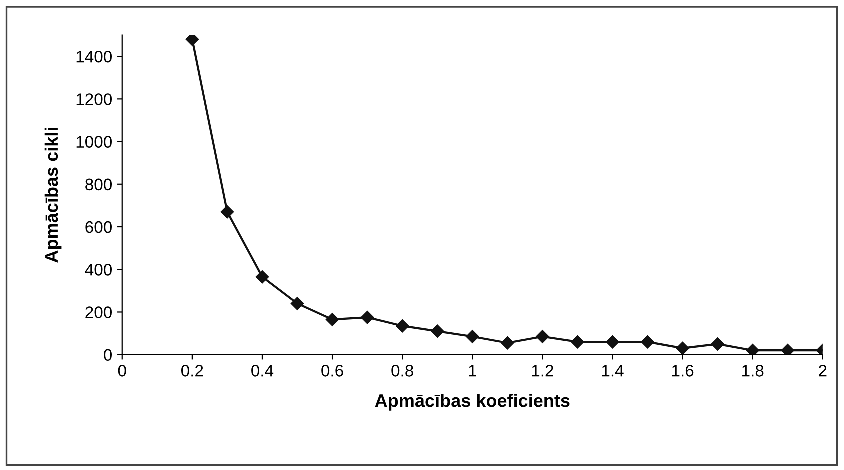  What do you see at coordinates (613, 371) in the screenshot?
I see `x-tick-label: 1.4` at bounding box center [613, 371].